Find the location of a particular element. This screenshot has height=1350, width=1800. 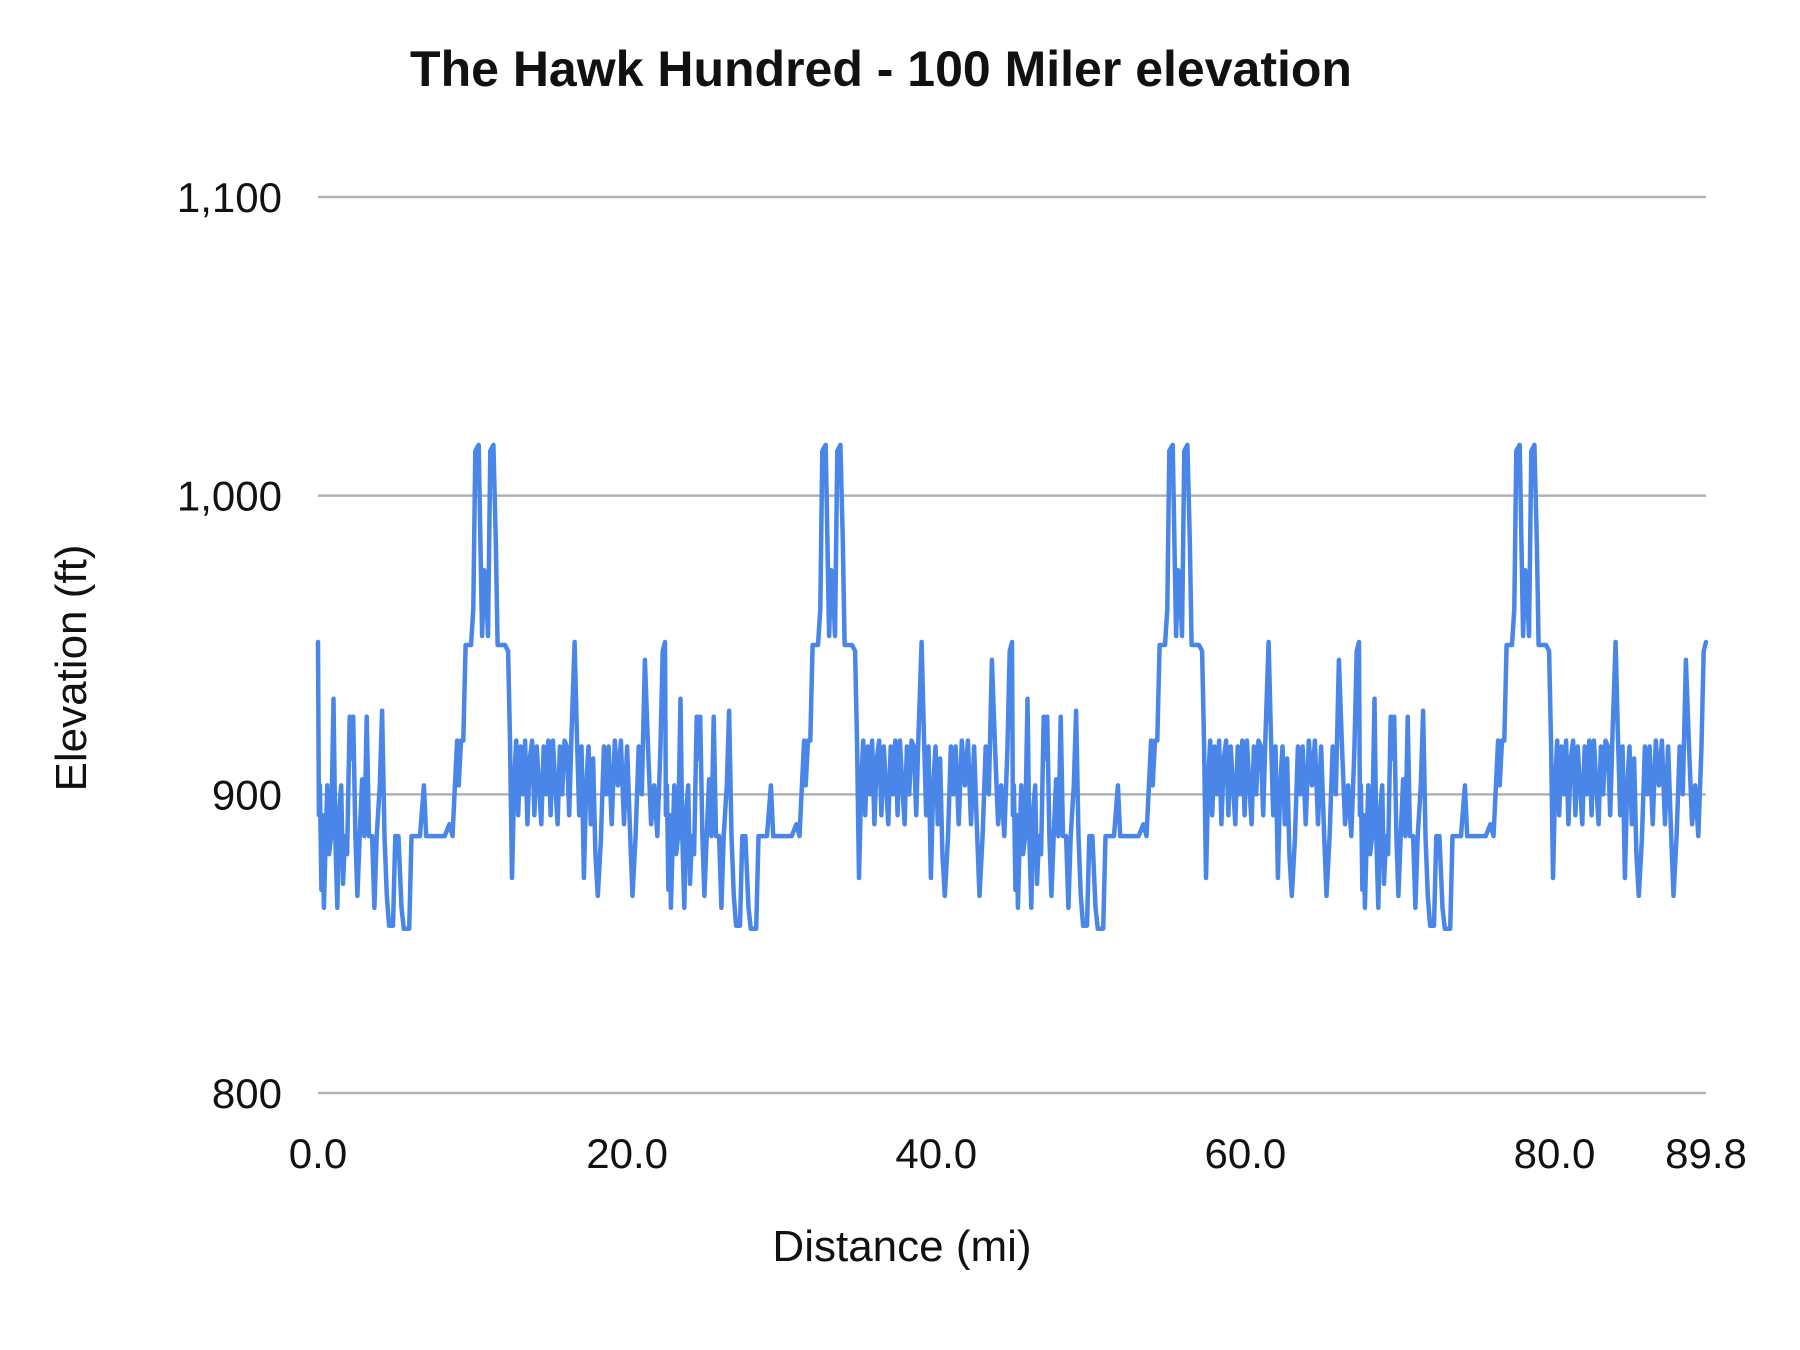

y-axis-tick-labels: 800 900 1,000 1,100 is located at coordinates (229, 645).